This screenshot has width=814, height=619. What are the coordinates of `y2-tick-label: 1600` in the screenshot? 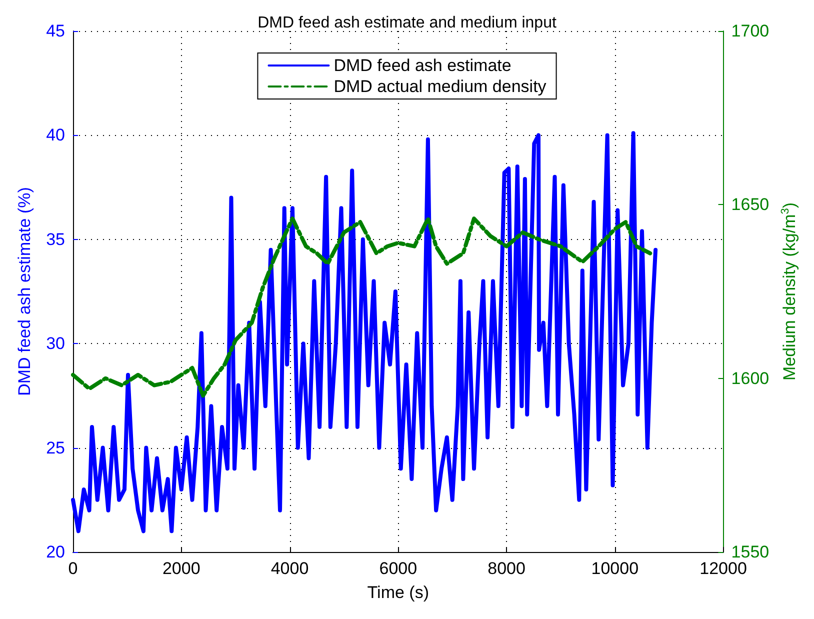 It's located at (750, 378).